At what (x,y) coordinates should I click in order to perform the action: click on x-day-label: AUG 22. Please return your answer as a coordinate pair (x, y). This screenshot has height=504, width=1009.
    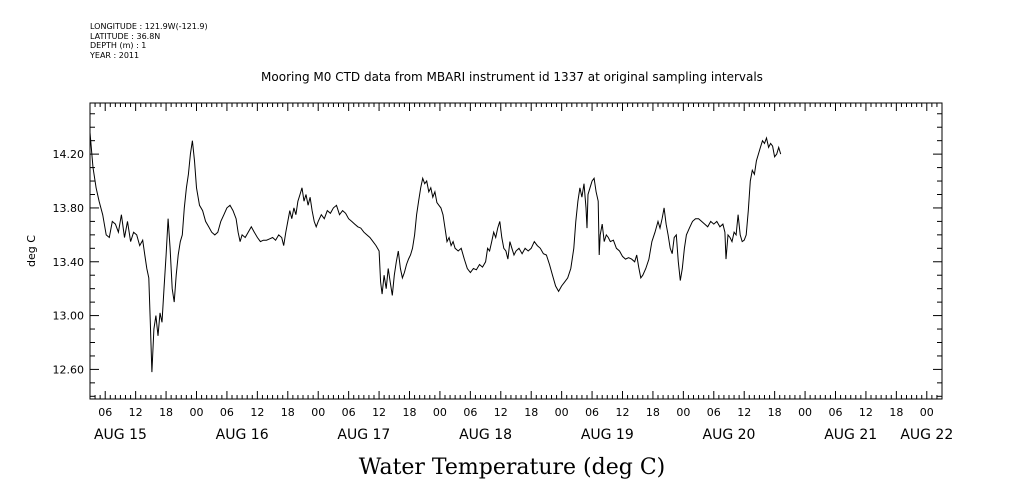
    Looking at the image, I should click on (926, 435).